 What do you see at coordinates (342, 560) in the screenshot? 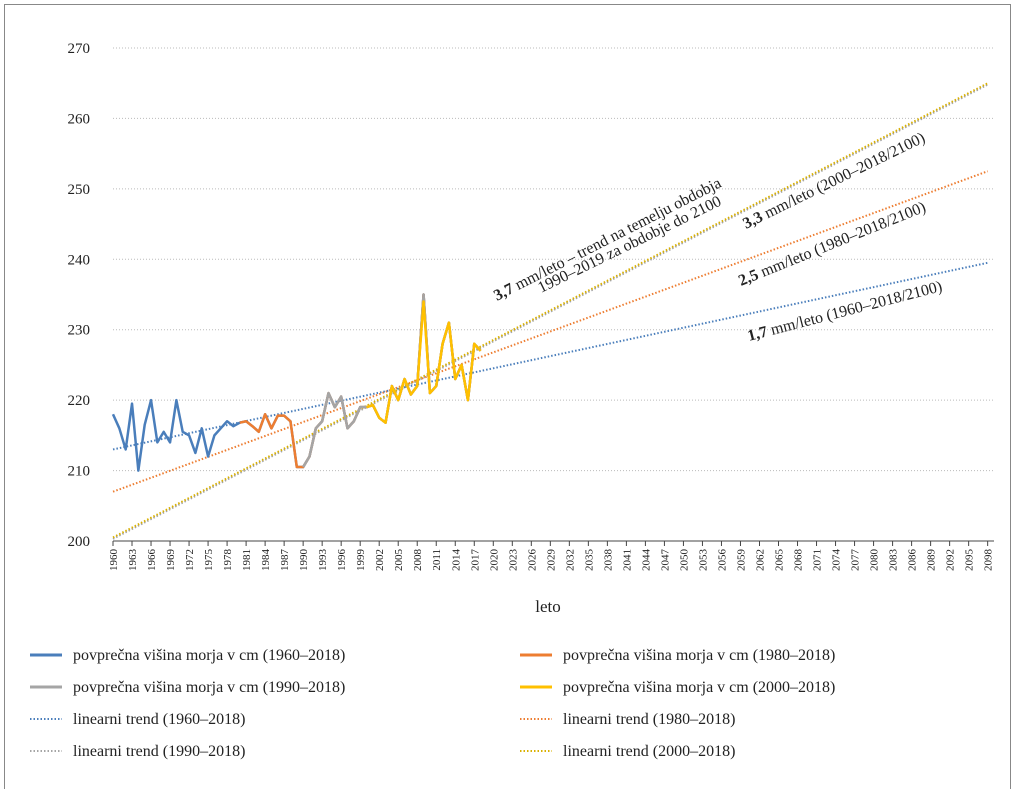
I see `x-tick-label: 1996` at bounding box center [342, 560].